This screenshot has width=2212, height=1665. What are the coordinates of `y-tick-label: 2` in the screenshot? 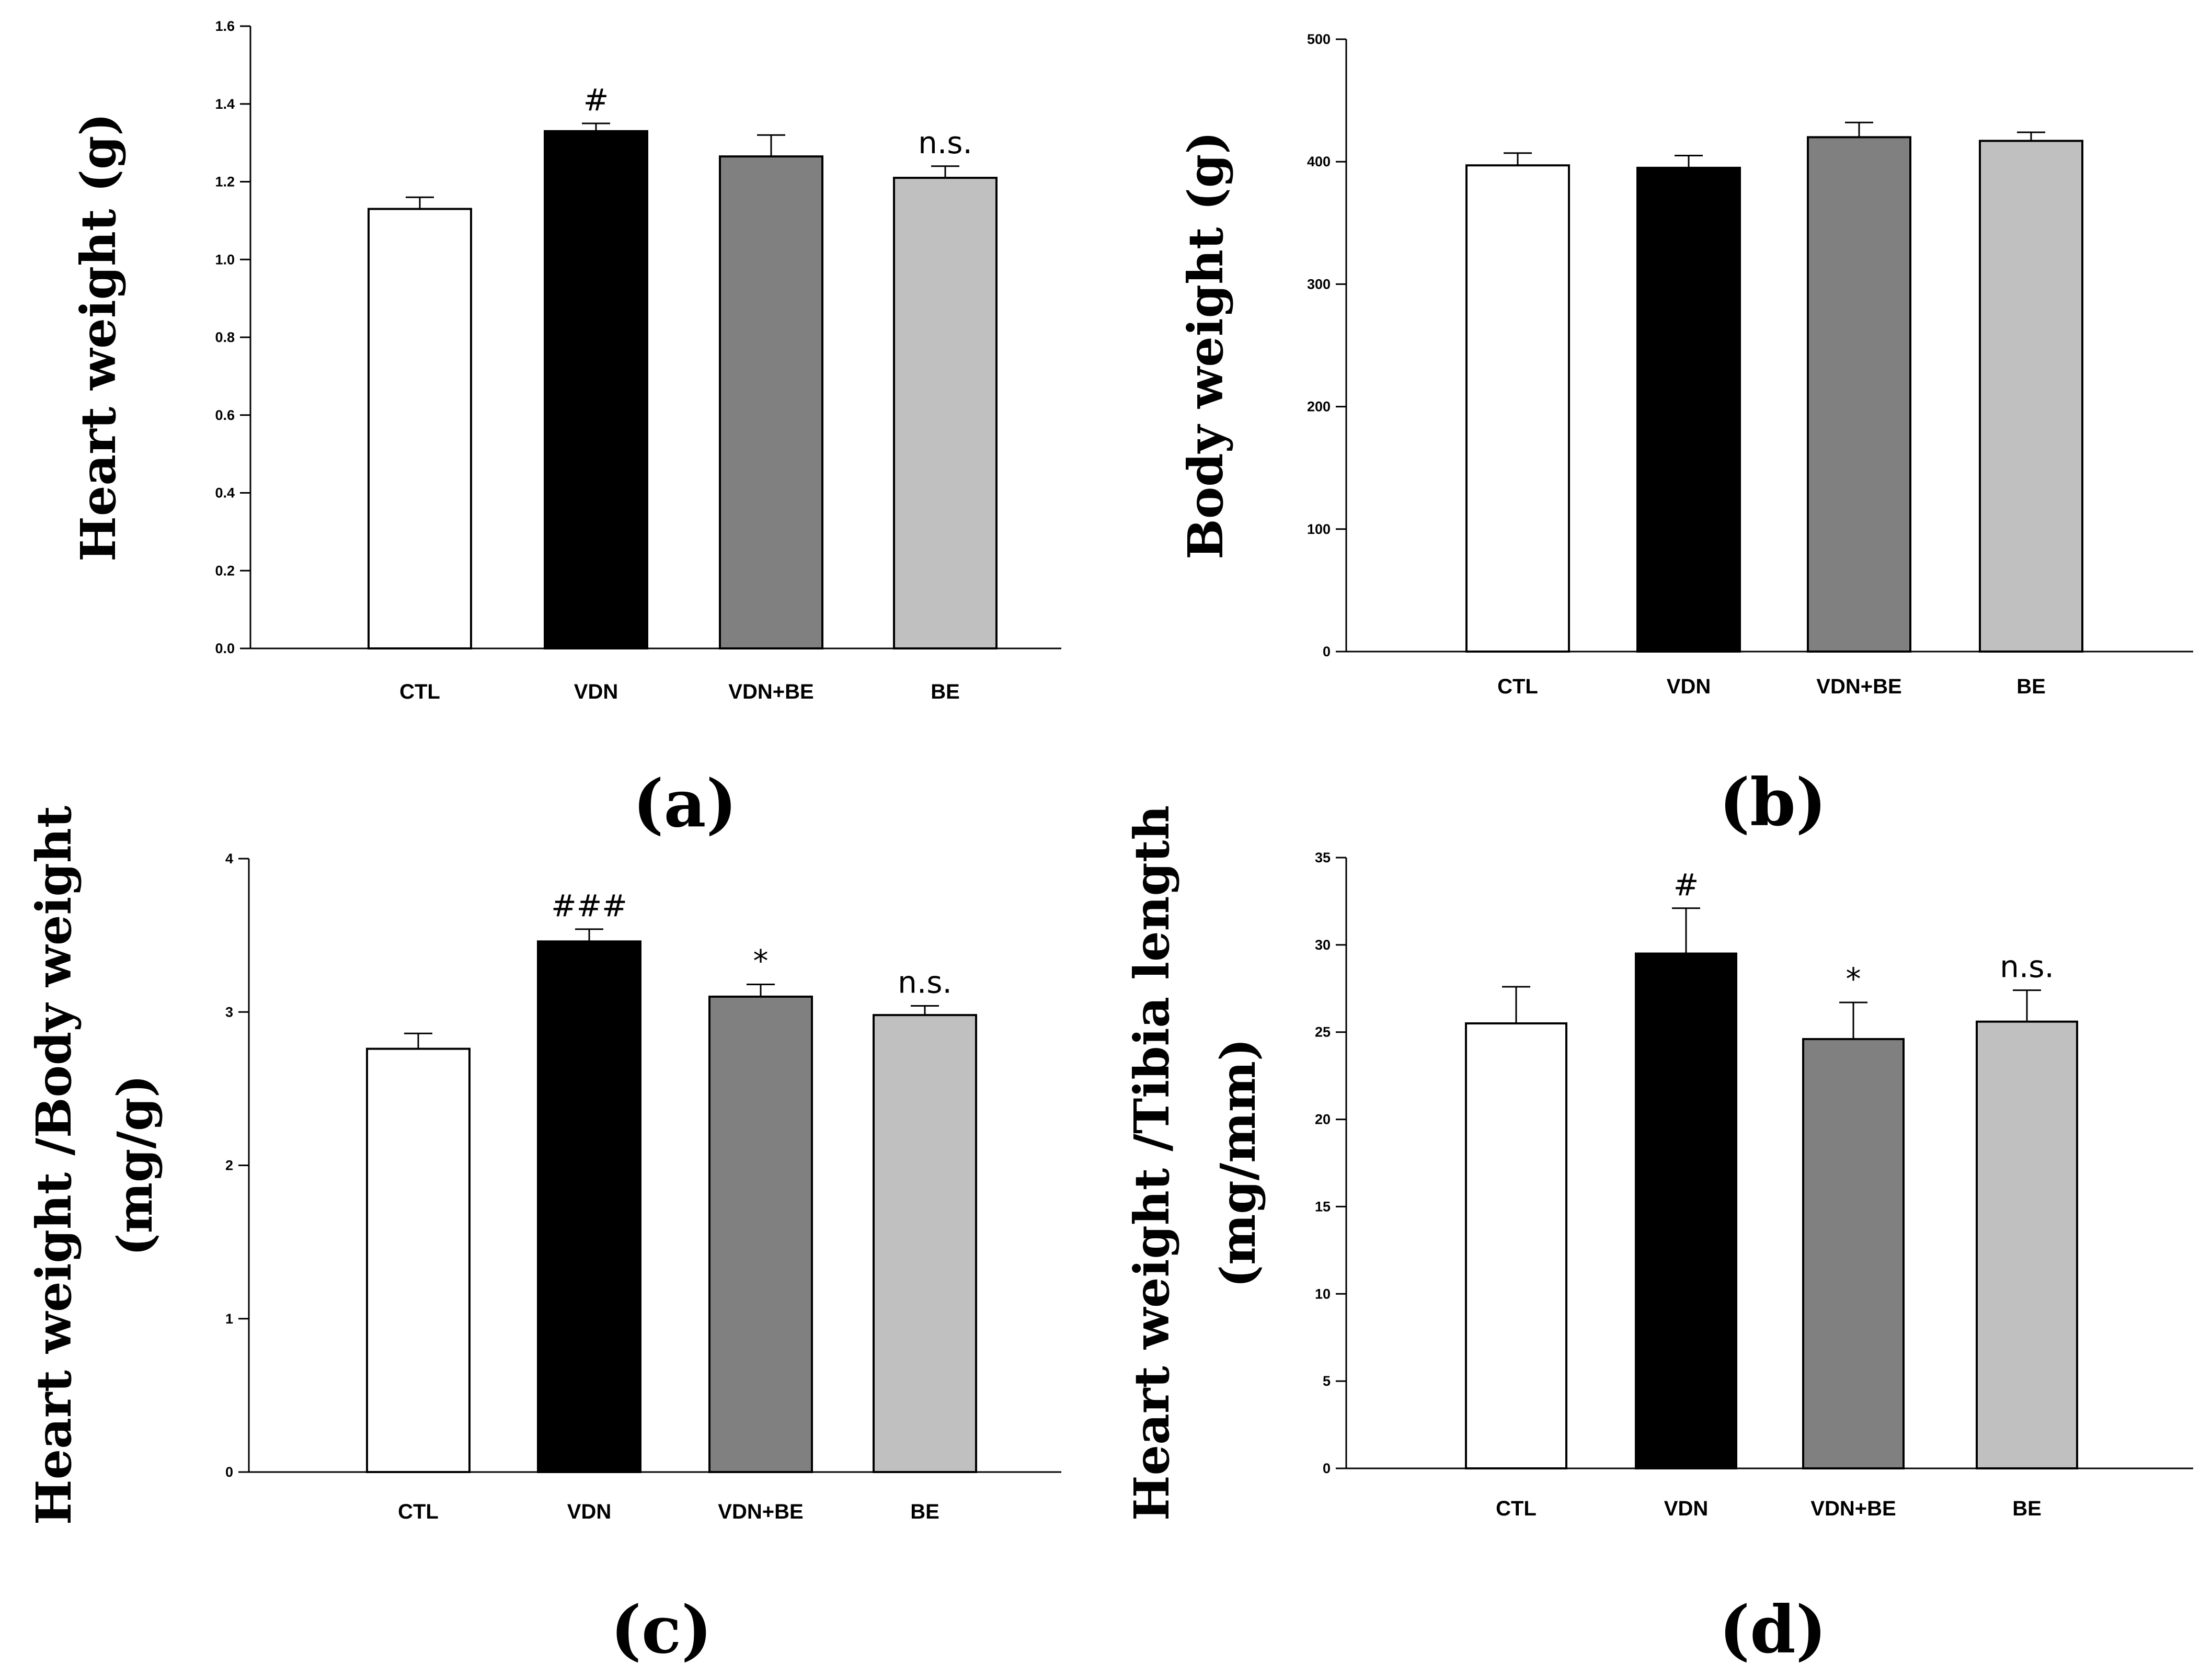 It's located at (229, 1165).